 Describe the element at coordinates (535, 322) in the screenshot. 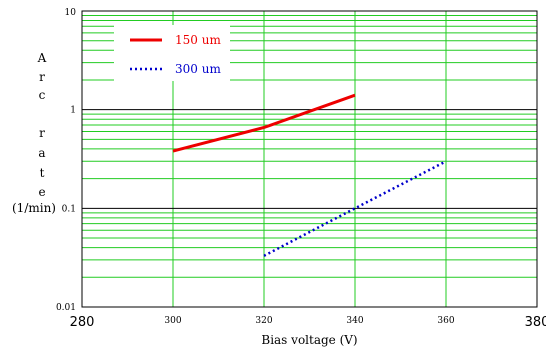

I see `x-tick-label-380: 380` at that location.